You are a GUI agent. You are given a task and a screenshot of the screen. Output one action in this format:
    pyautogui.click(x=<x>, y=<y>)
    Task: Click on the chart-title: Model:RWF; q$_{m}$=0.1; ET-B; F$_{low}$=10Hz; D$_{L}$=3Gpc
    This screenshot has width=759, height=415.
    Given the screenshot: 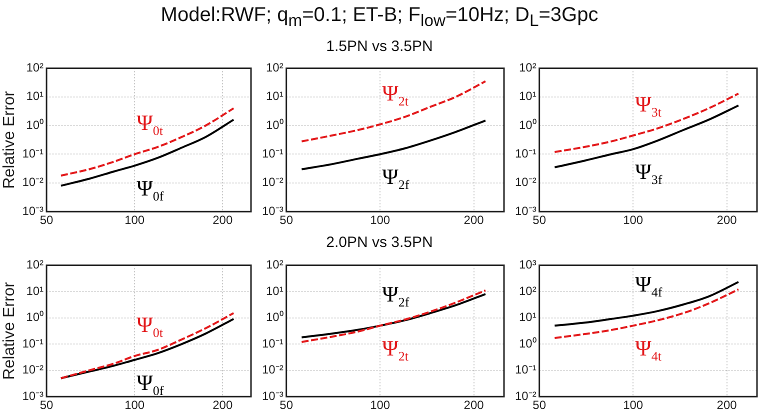 What is the action you would take?
    pyautogui.click(x=380, y=17)
    